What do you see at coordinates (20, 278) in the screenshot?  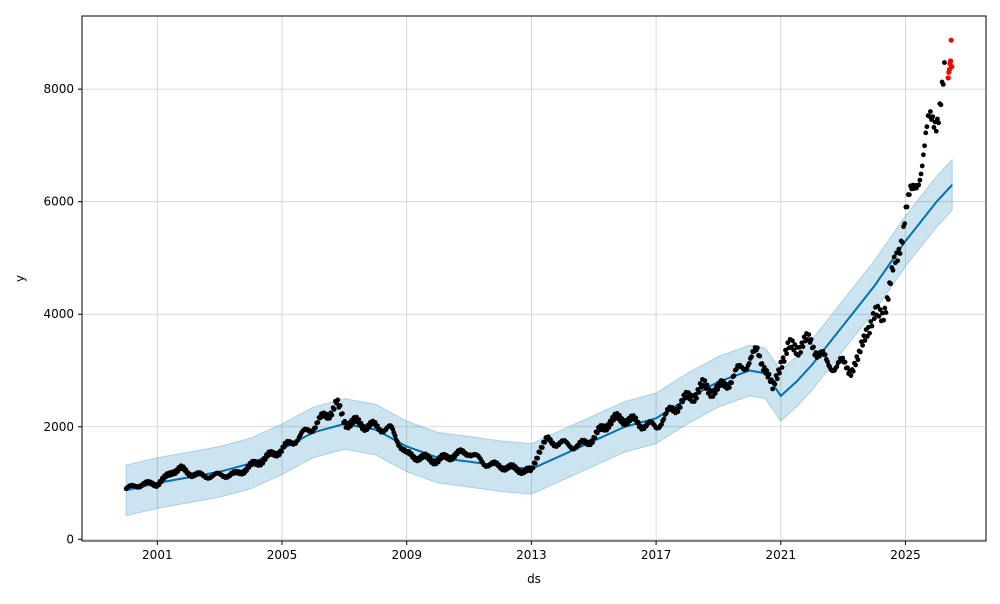 I see `y-axis-label: y` at bounding box center [20, 278].